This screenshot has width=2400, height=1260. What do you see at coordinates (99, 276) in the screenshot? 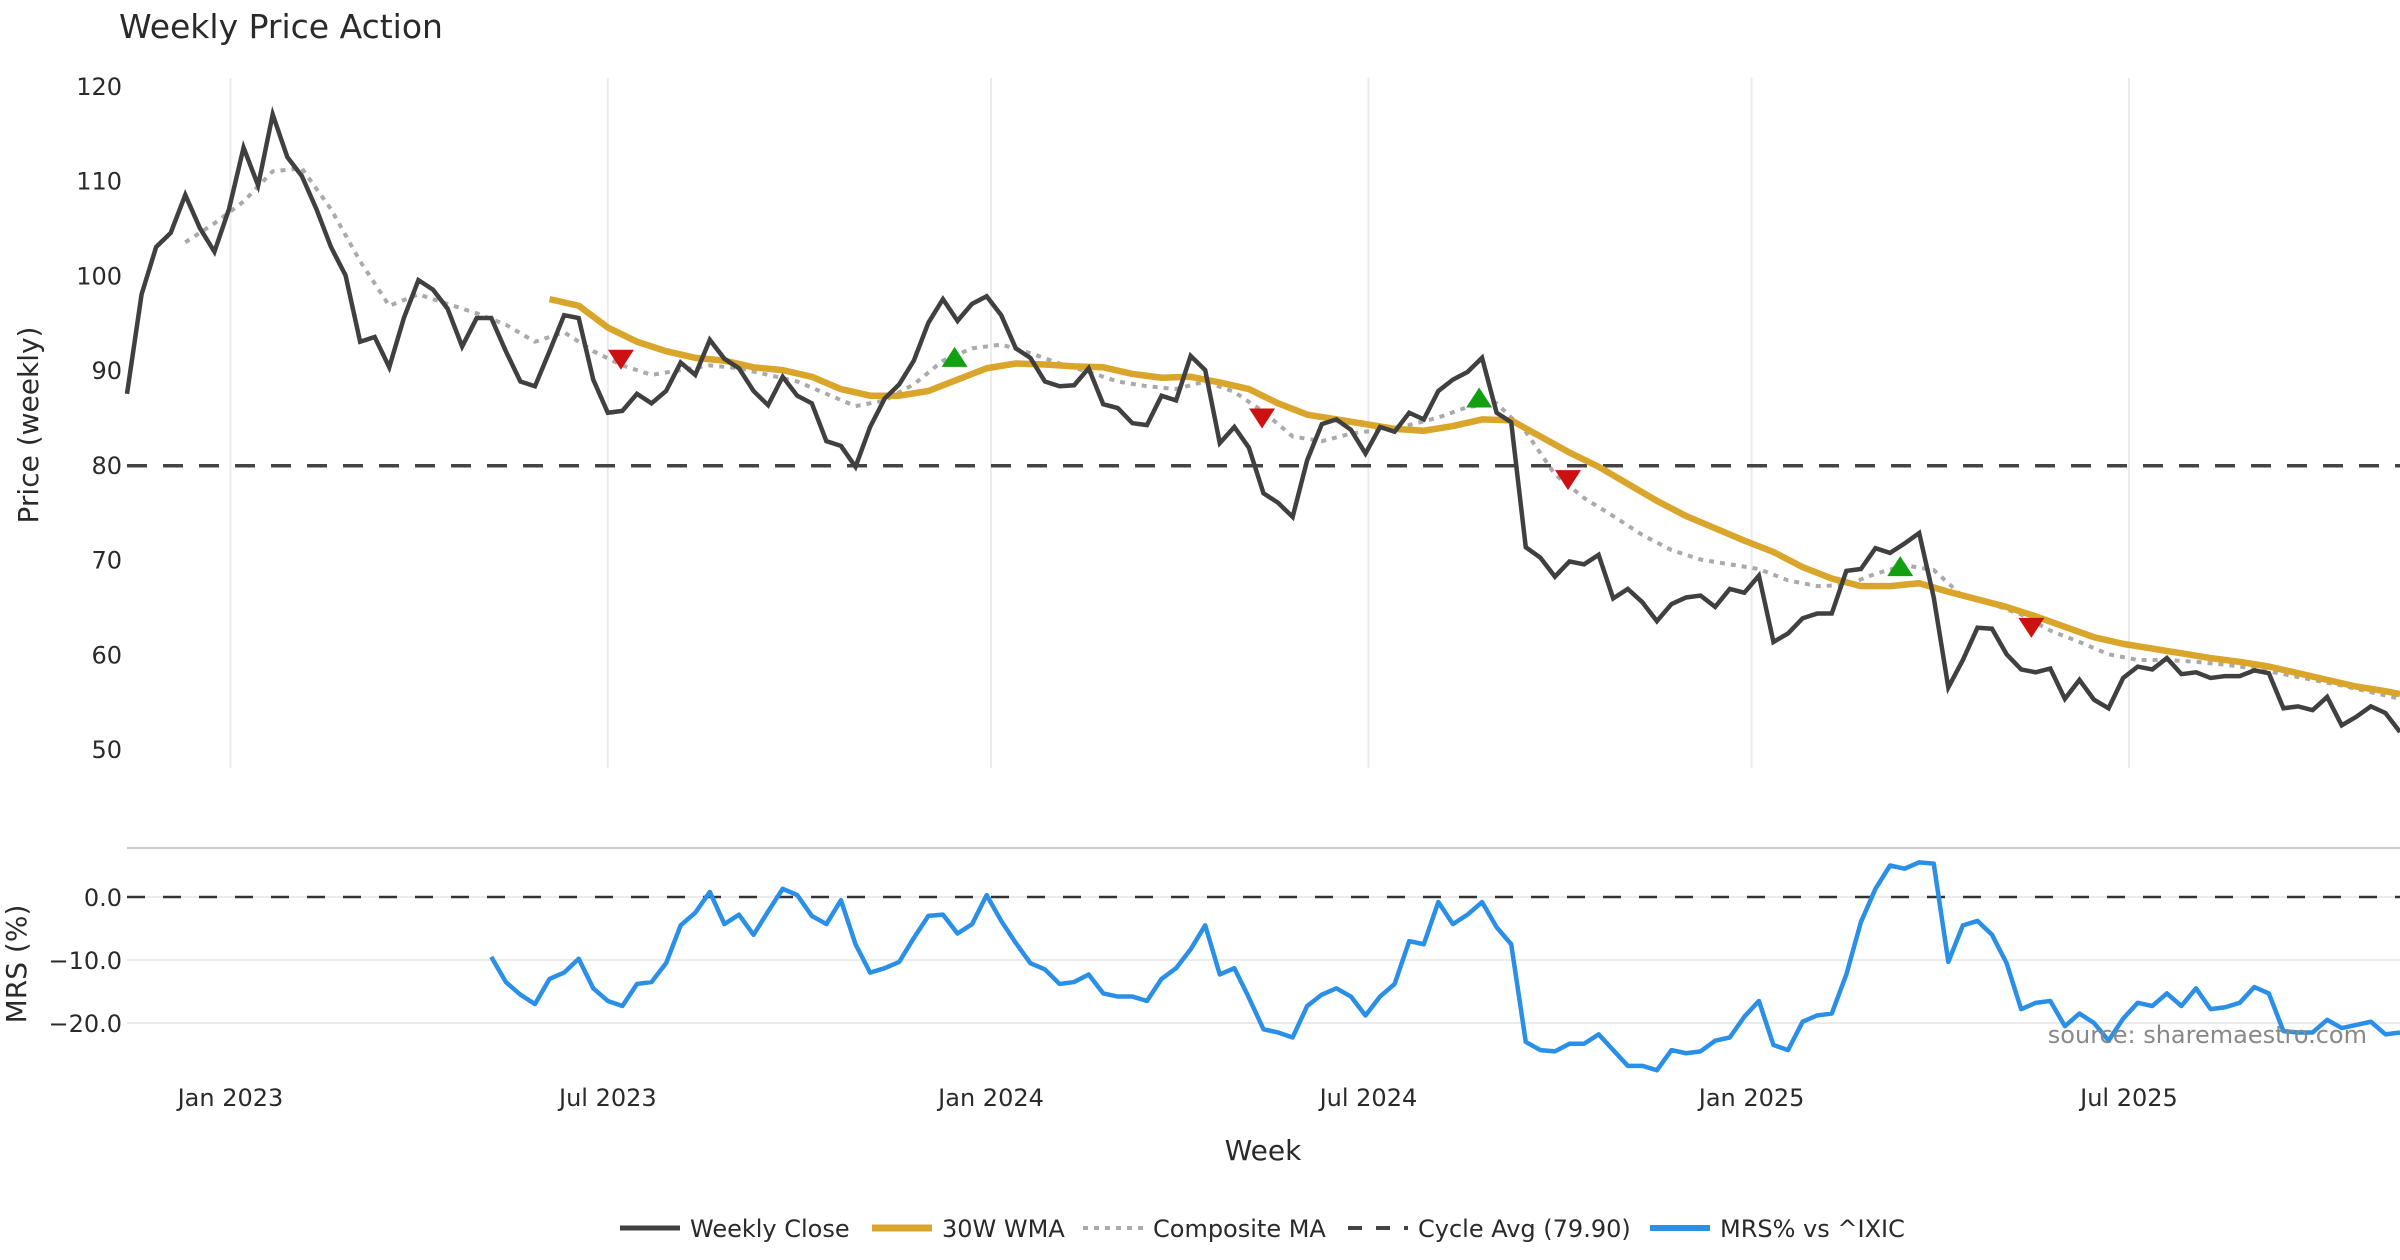
I see `price-y-tick-label: 100` at bounding box center [99, 276].